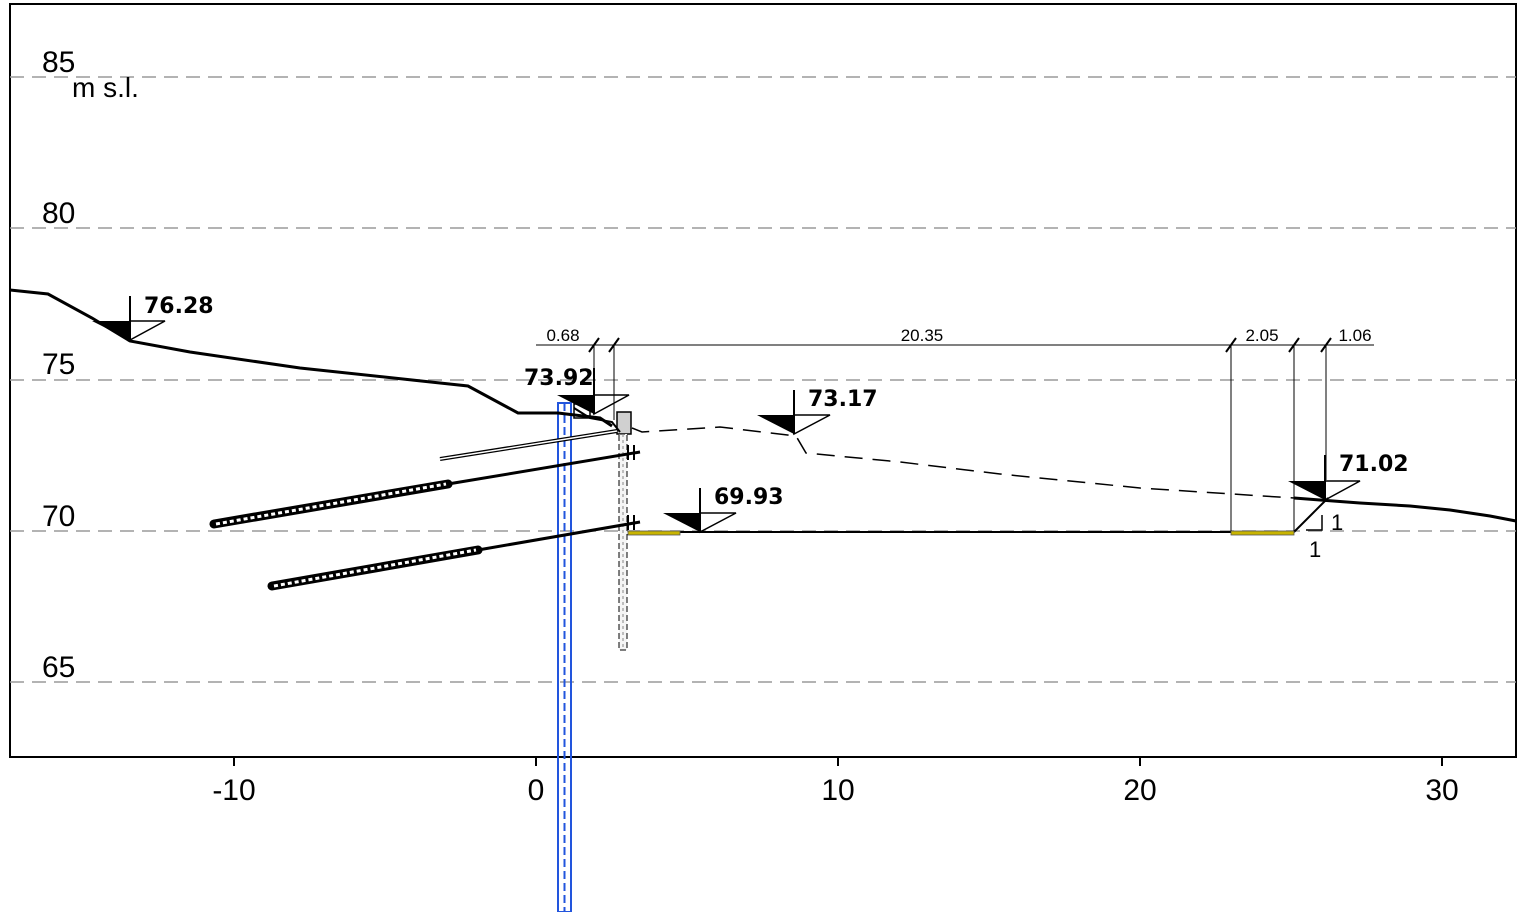 This screenshot has width=1528, height=917. I want to click on x-axis-ticks, so click(838, 761).